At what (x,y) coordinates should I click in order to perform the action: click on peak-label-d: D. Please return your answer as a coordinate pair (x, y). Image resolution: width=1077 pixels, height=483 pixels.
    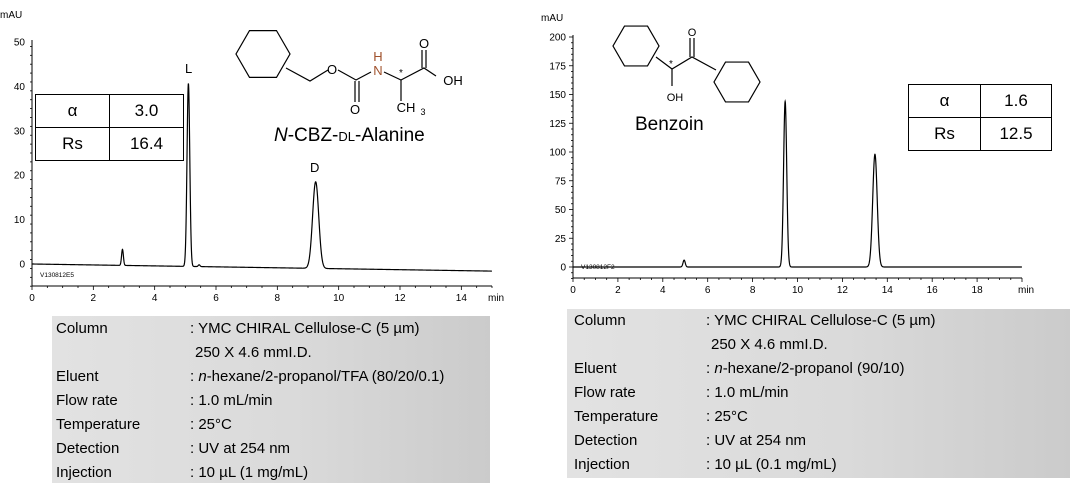
    Looking at the image, I should click on (315, 167).